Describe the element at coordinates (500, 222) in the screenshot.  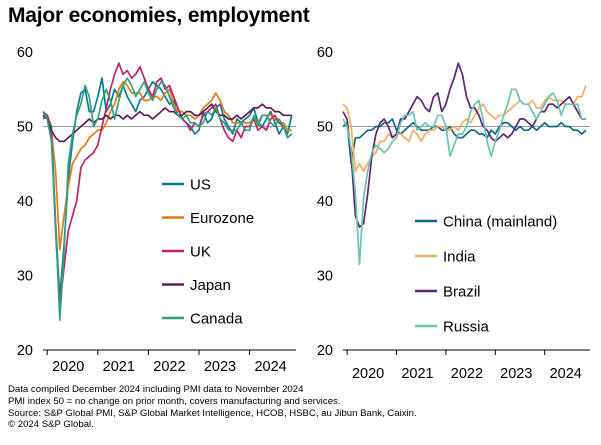
I see `legend-label-china-mainland: China (mainland)` at that location.